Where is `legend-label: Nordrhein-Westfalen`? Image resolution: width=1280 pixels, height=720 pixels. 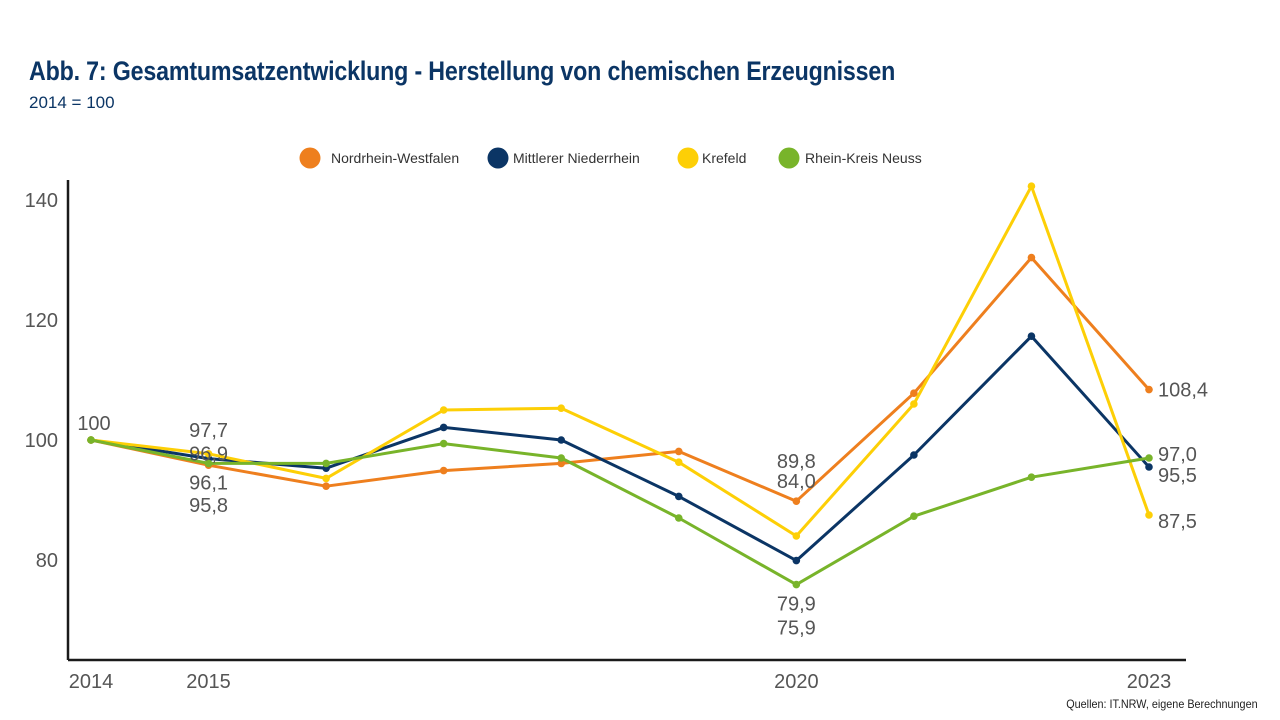 legend-label: Nordrhein-Westfalen is located at coordinates (395, 158).